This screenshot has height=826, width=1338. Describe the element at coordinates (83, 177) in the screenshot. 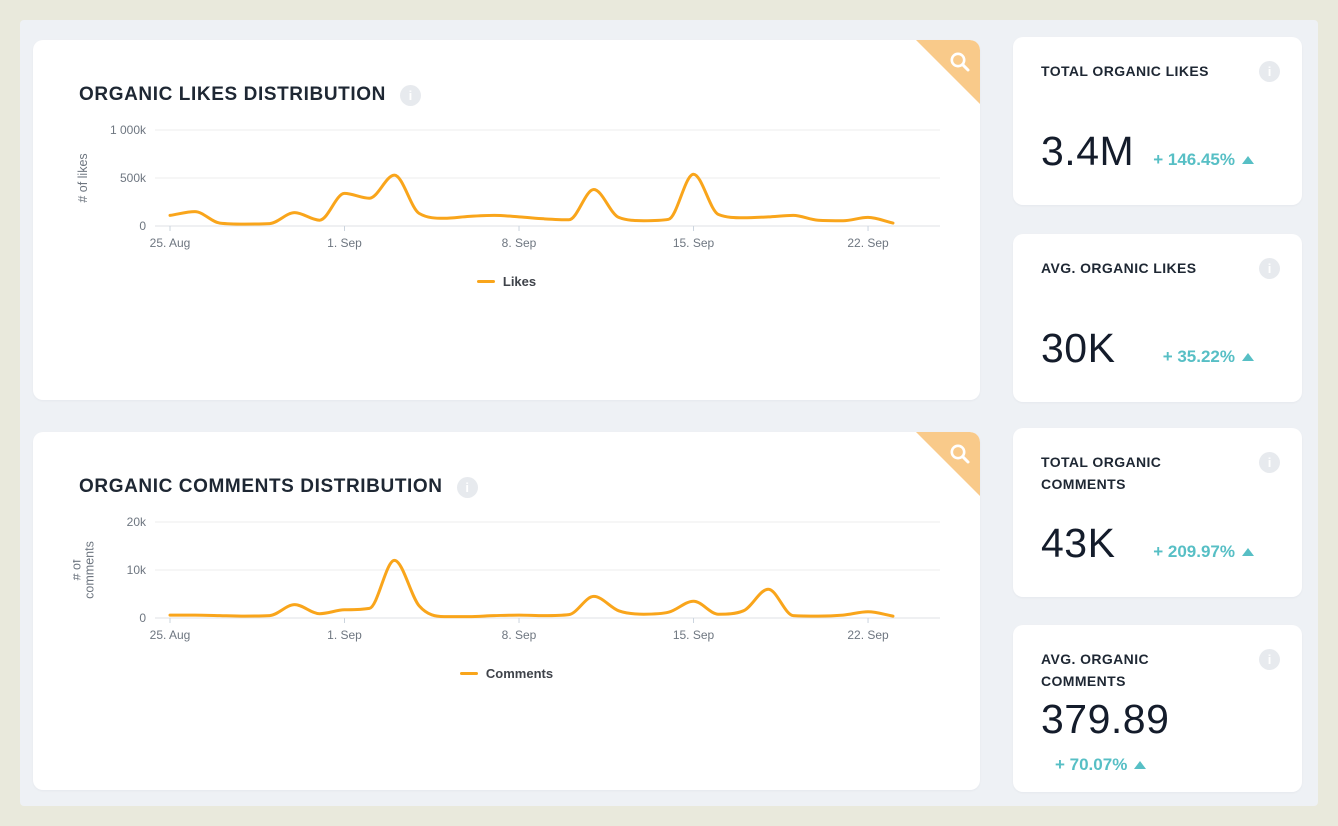

I see `svg-text: # of likes` at that location.